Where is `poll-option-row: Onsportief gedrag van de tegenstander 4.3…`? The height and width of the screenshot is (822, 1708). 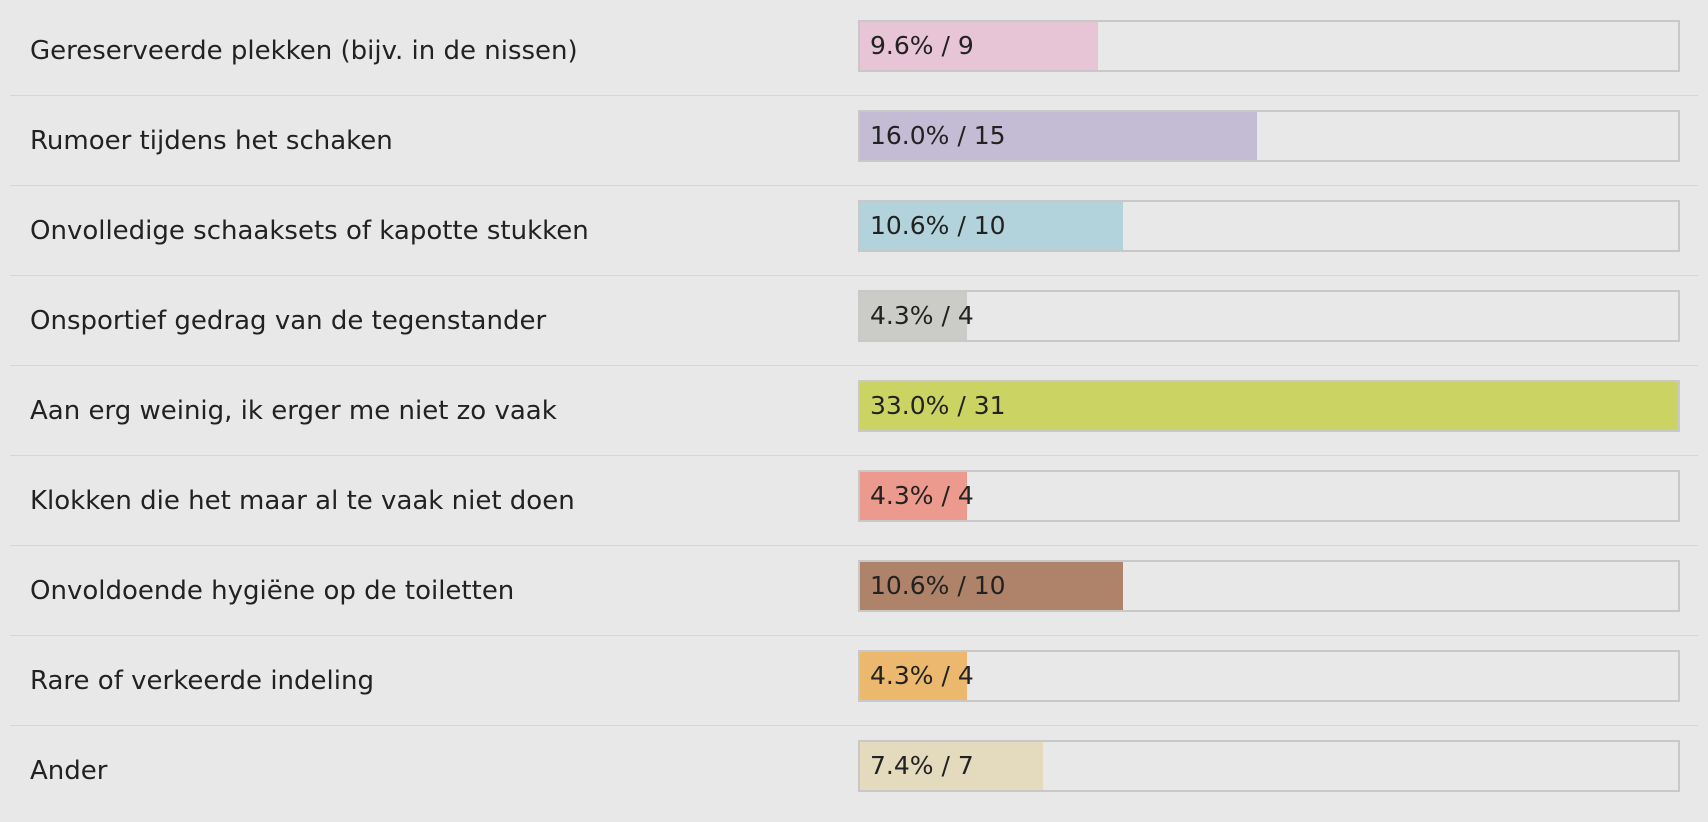 poll-option-row: Onsportief gedrag van de tegenstander 4.3… is located at coordinates (854, 321).